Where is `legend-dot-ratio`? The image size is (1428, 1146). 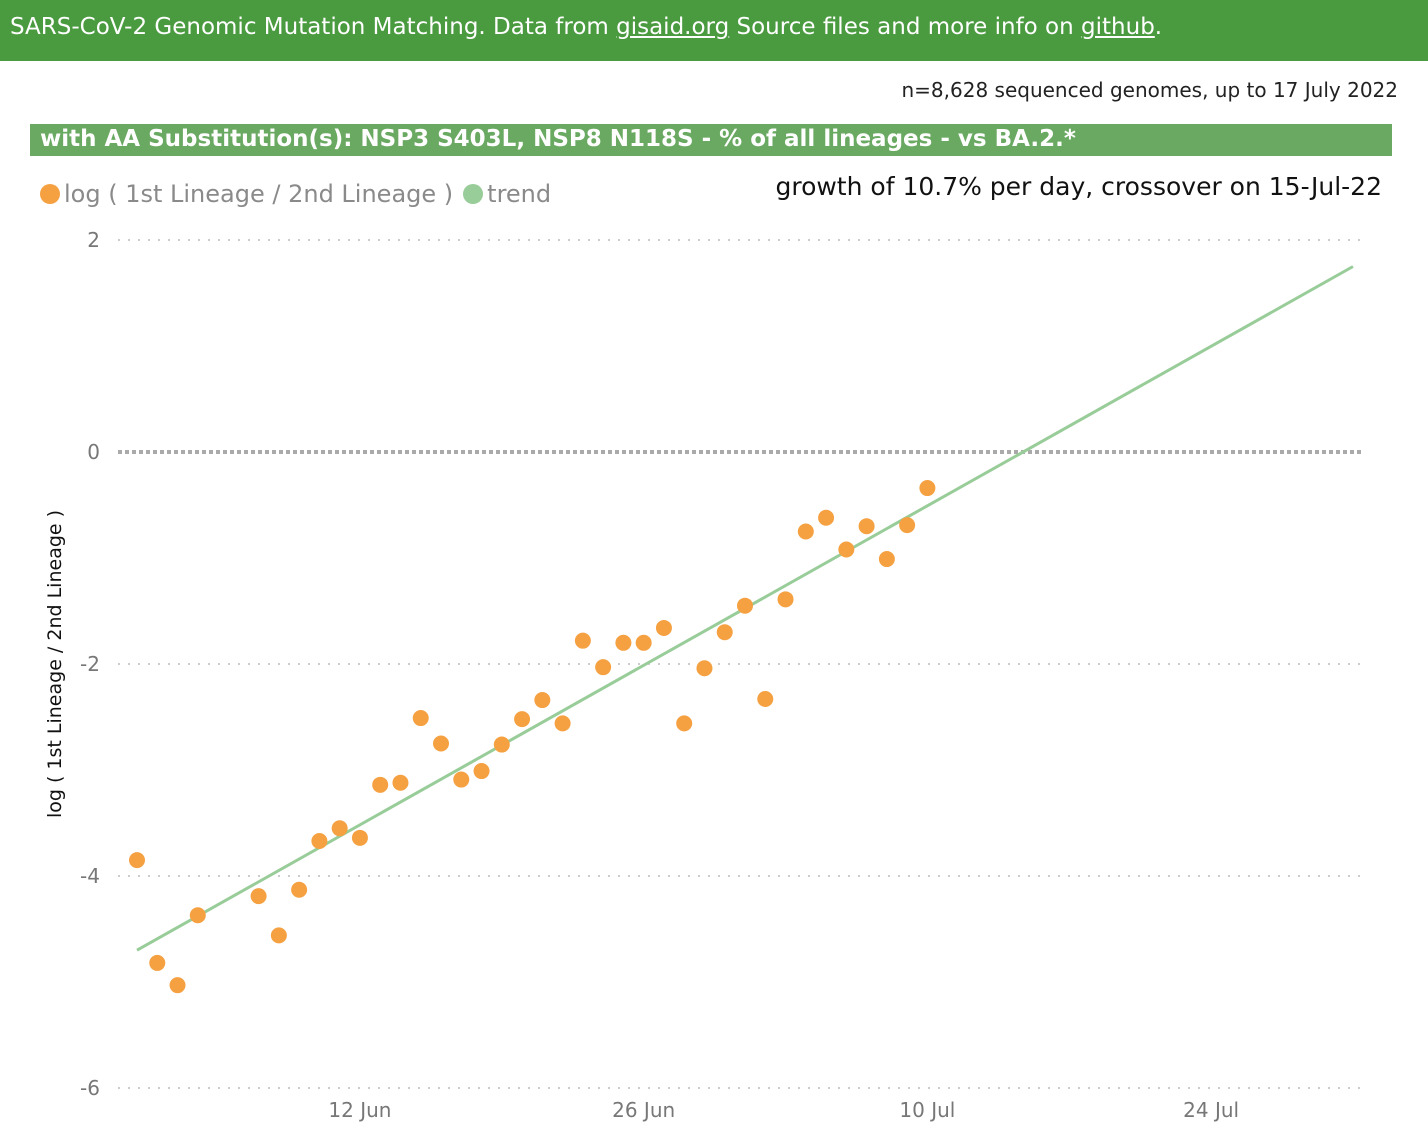
legend-dot-ratio is located at coordinates (50, 194).